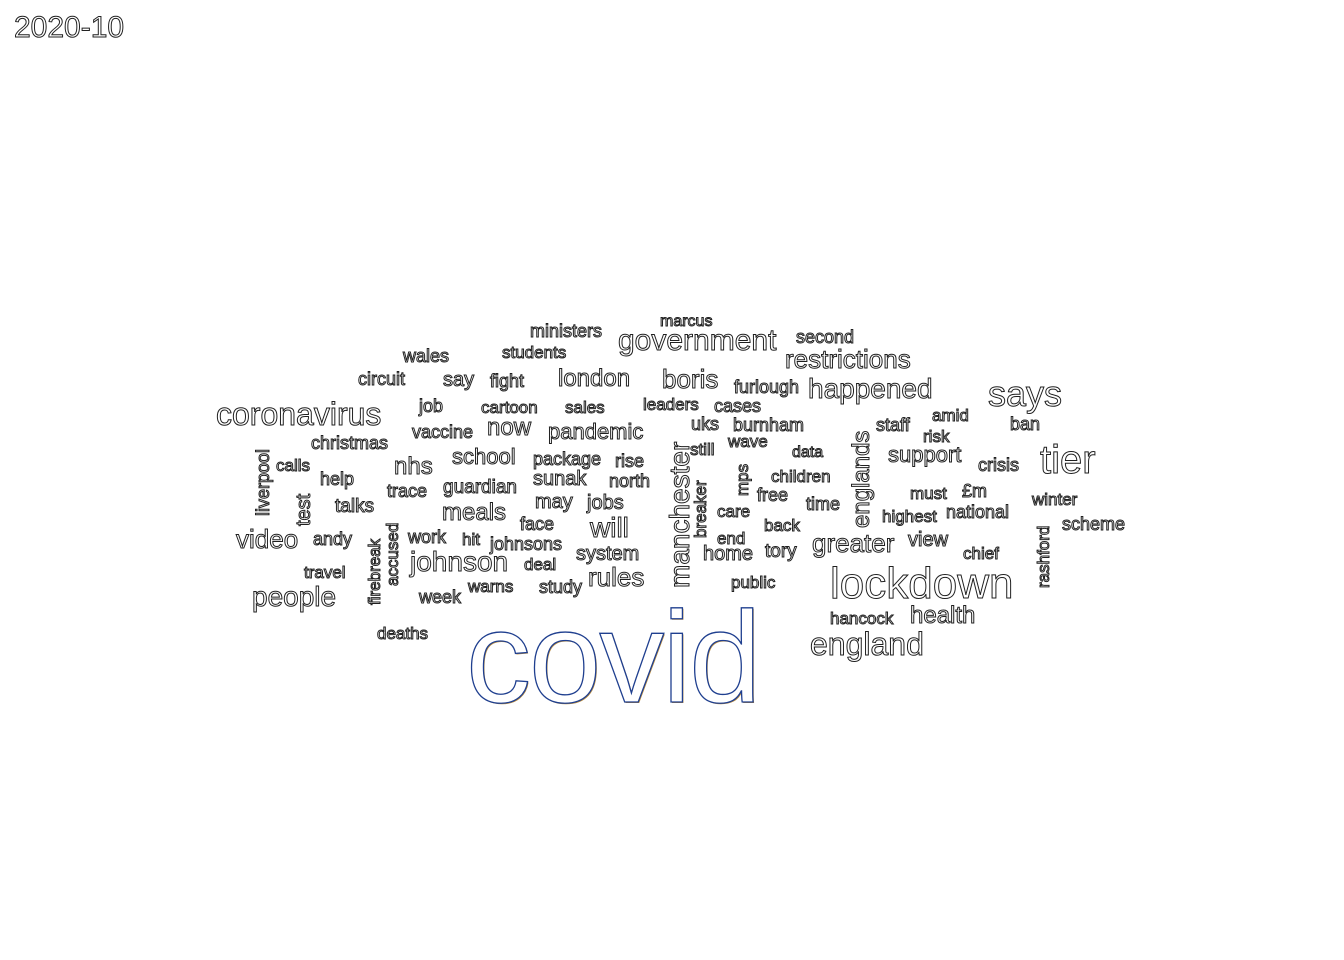 This screenshot has height=960, width=1344. What do you see at coordinates (393, 554) in the screenshot?
I see `word-accused: accused` at bounding box center [393, 554].